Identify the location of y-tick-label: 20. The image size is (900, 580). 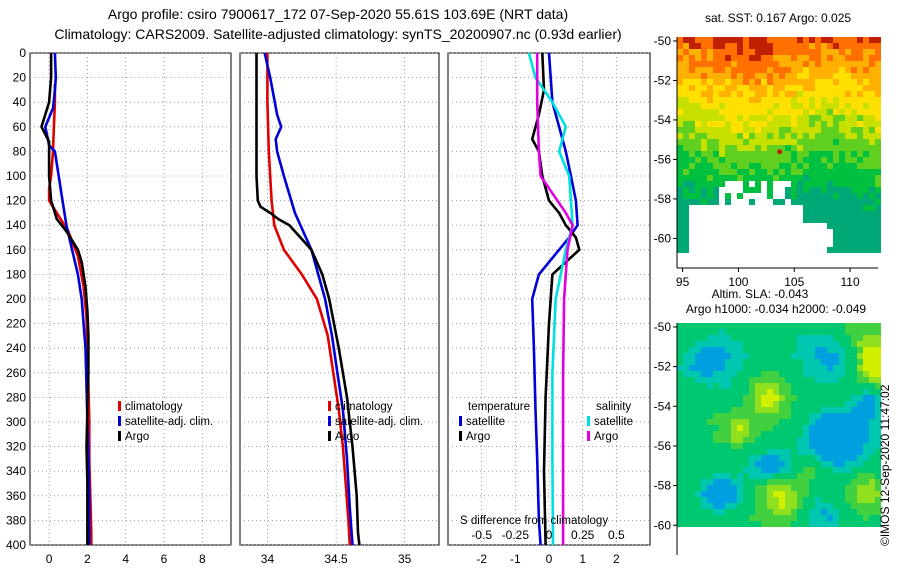
(20, 78).